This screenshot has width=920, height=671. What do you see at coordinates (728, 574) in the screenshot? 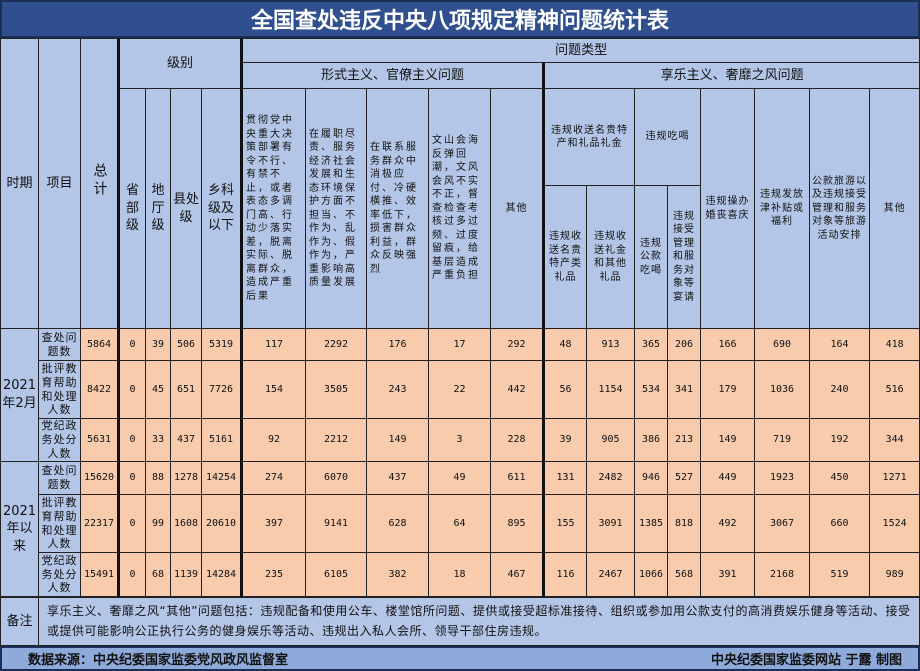
I see `value-cell: 391` at bounding box center [728, 574].